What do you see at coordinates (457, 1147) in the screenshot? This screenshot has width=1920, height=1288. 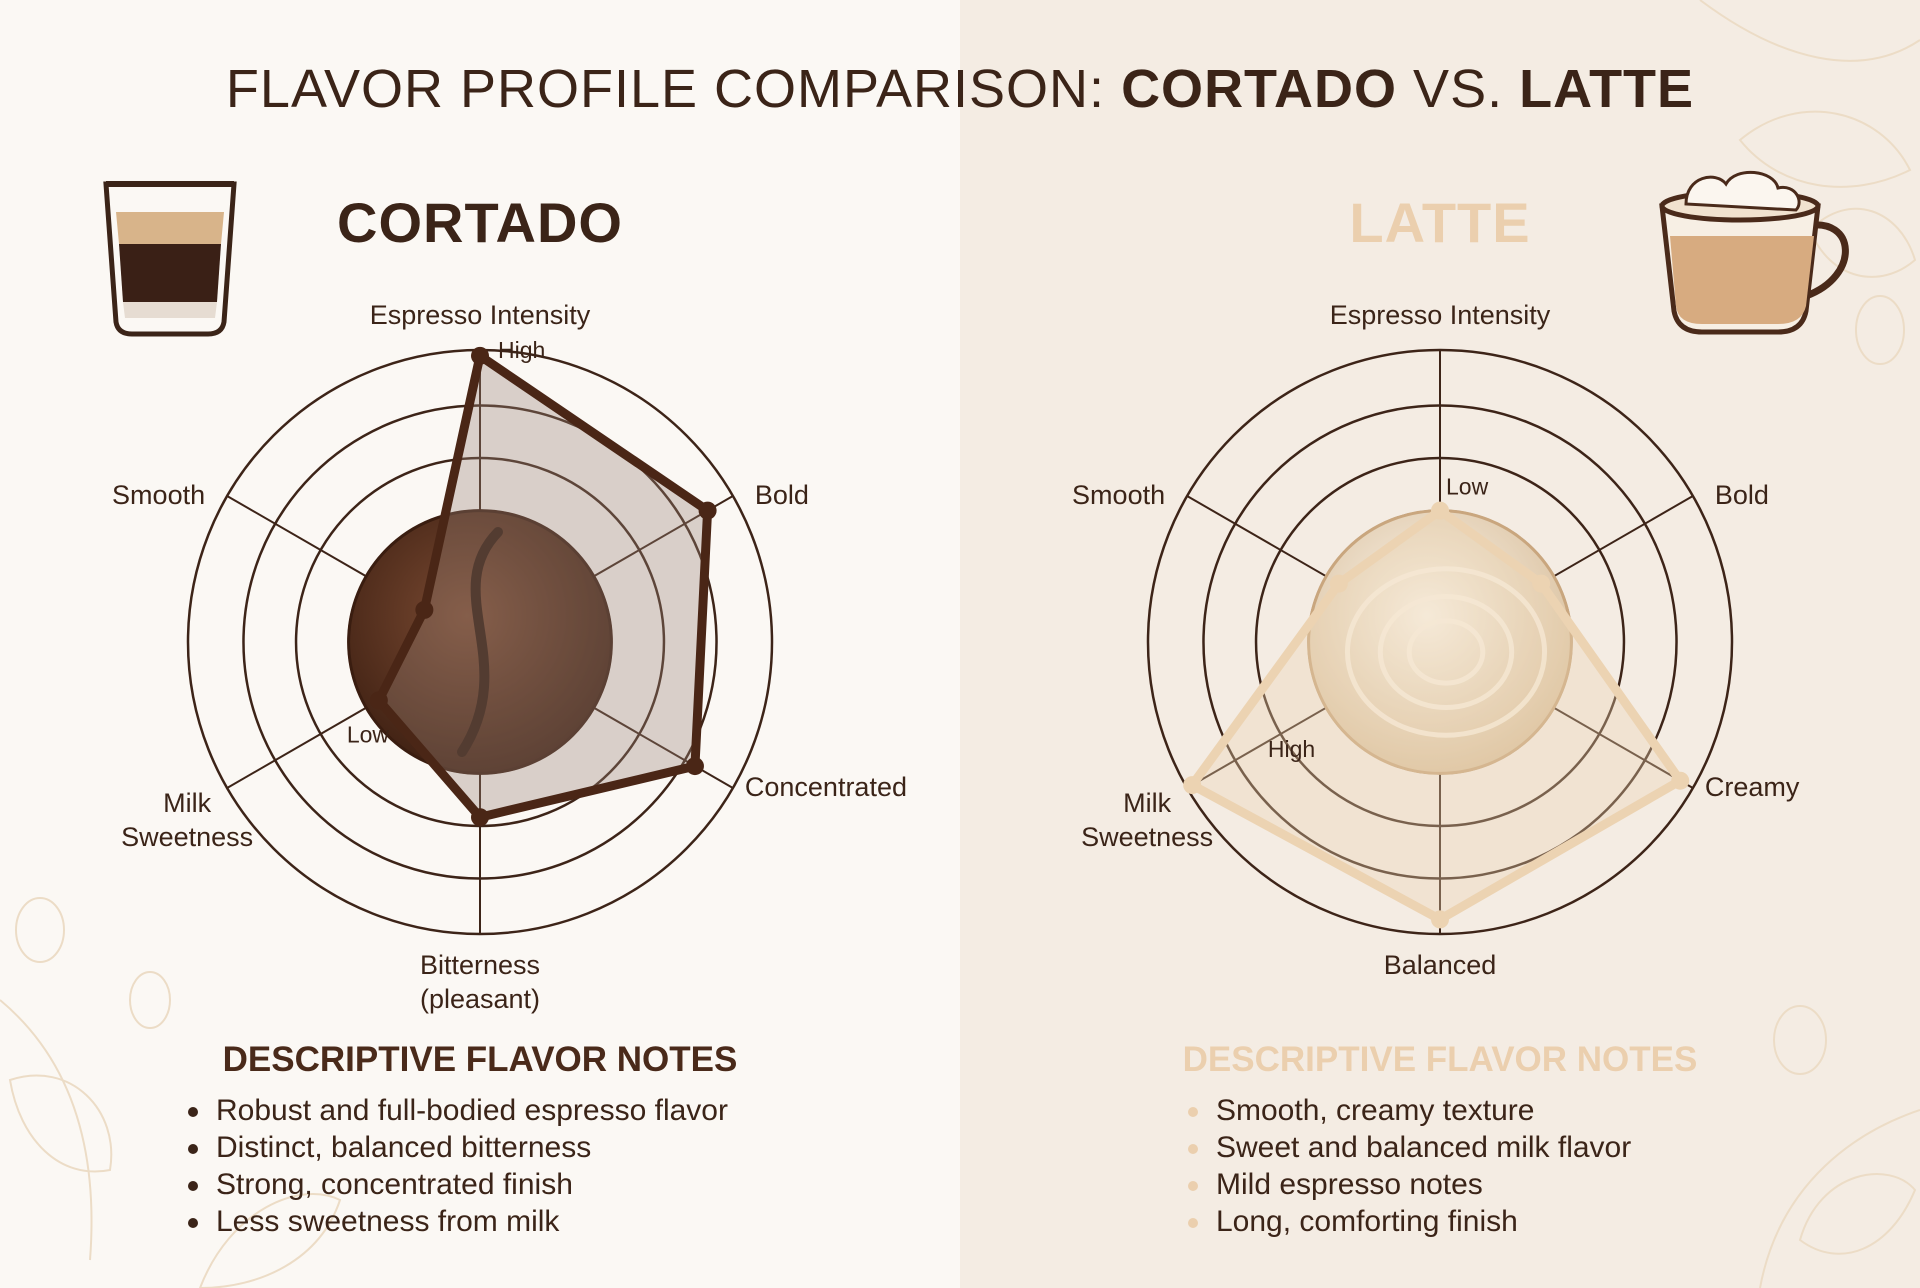 I see `list-item: Distinct, balanced bitterness` at bounding box center [457, 1147].